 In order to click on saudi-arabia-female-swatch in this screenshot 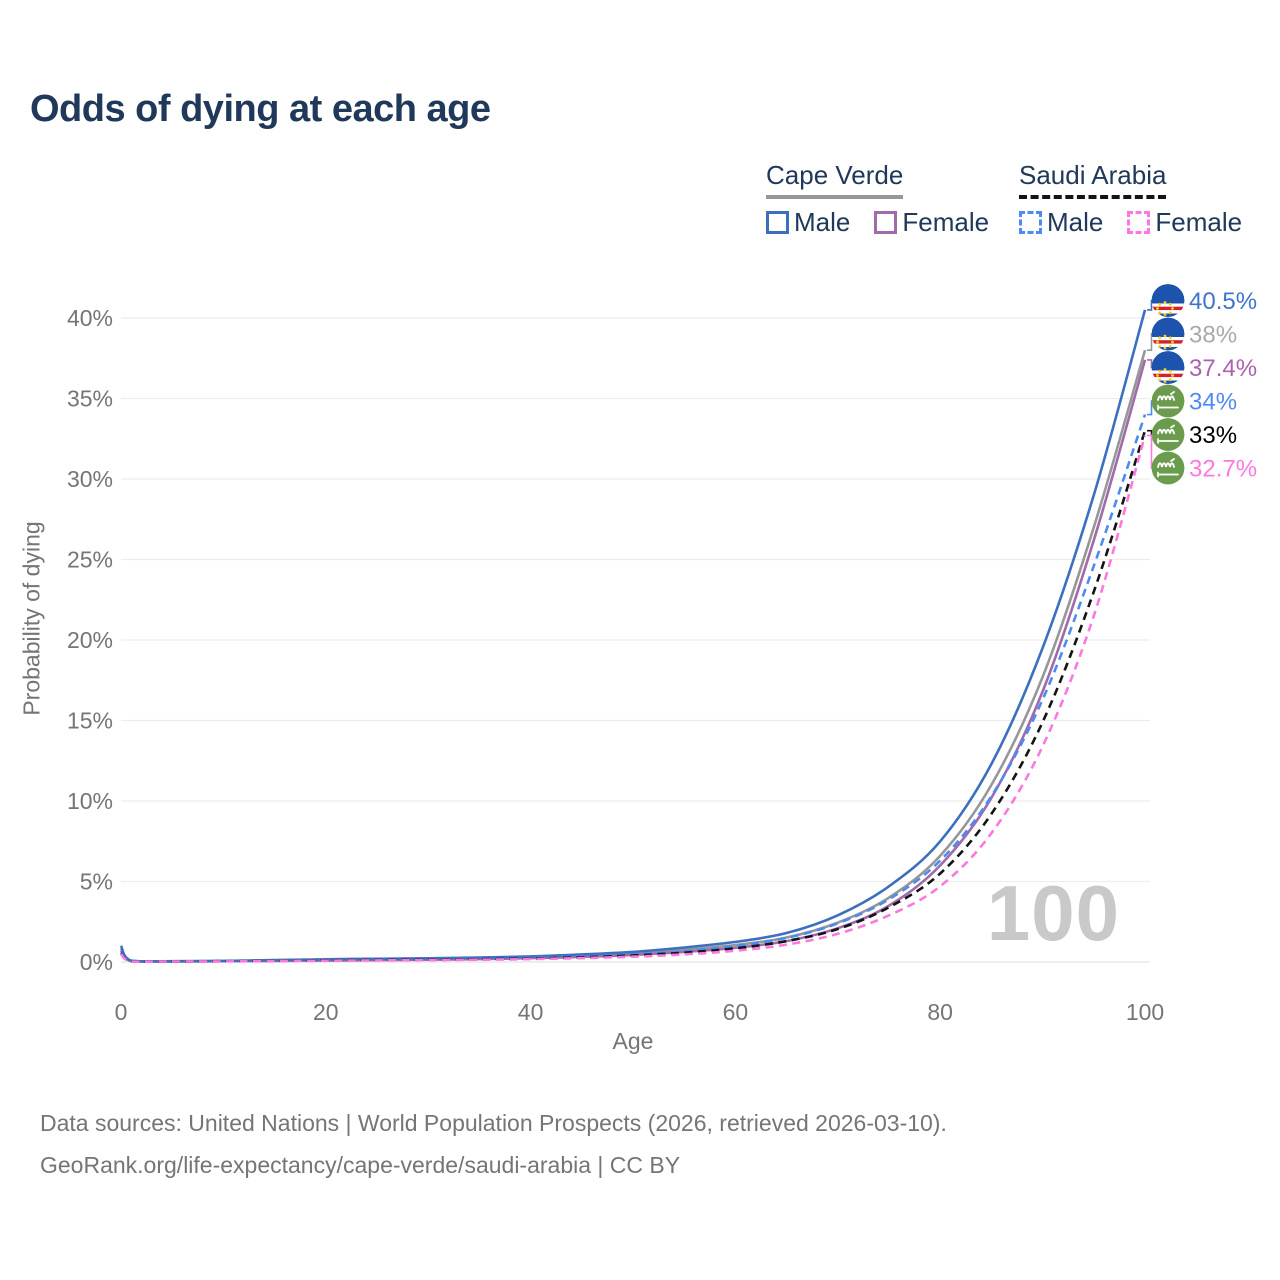, I will do `click(1139, 222)`.